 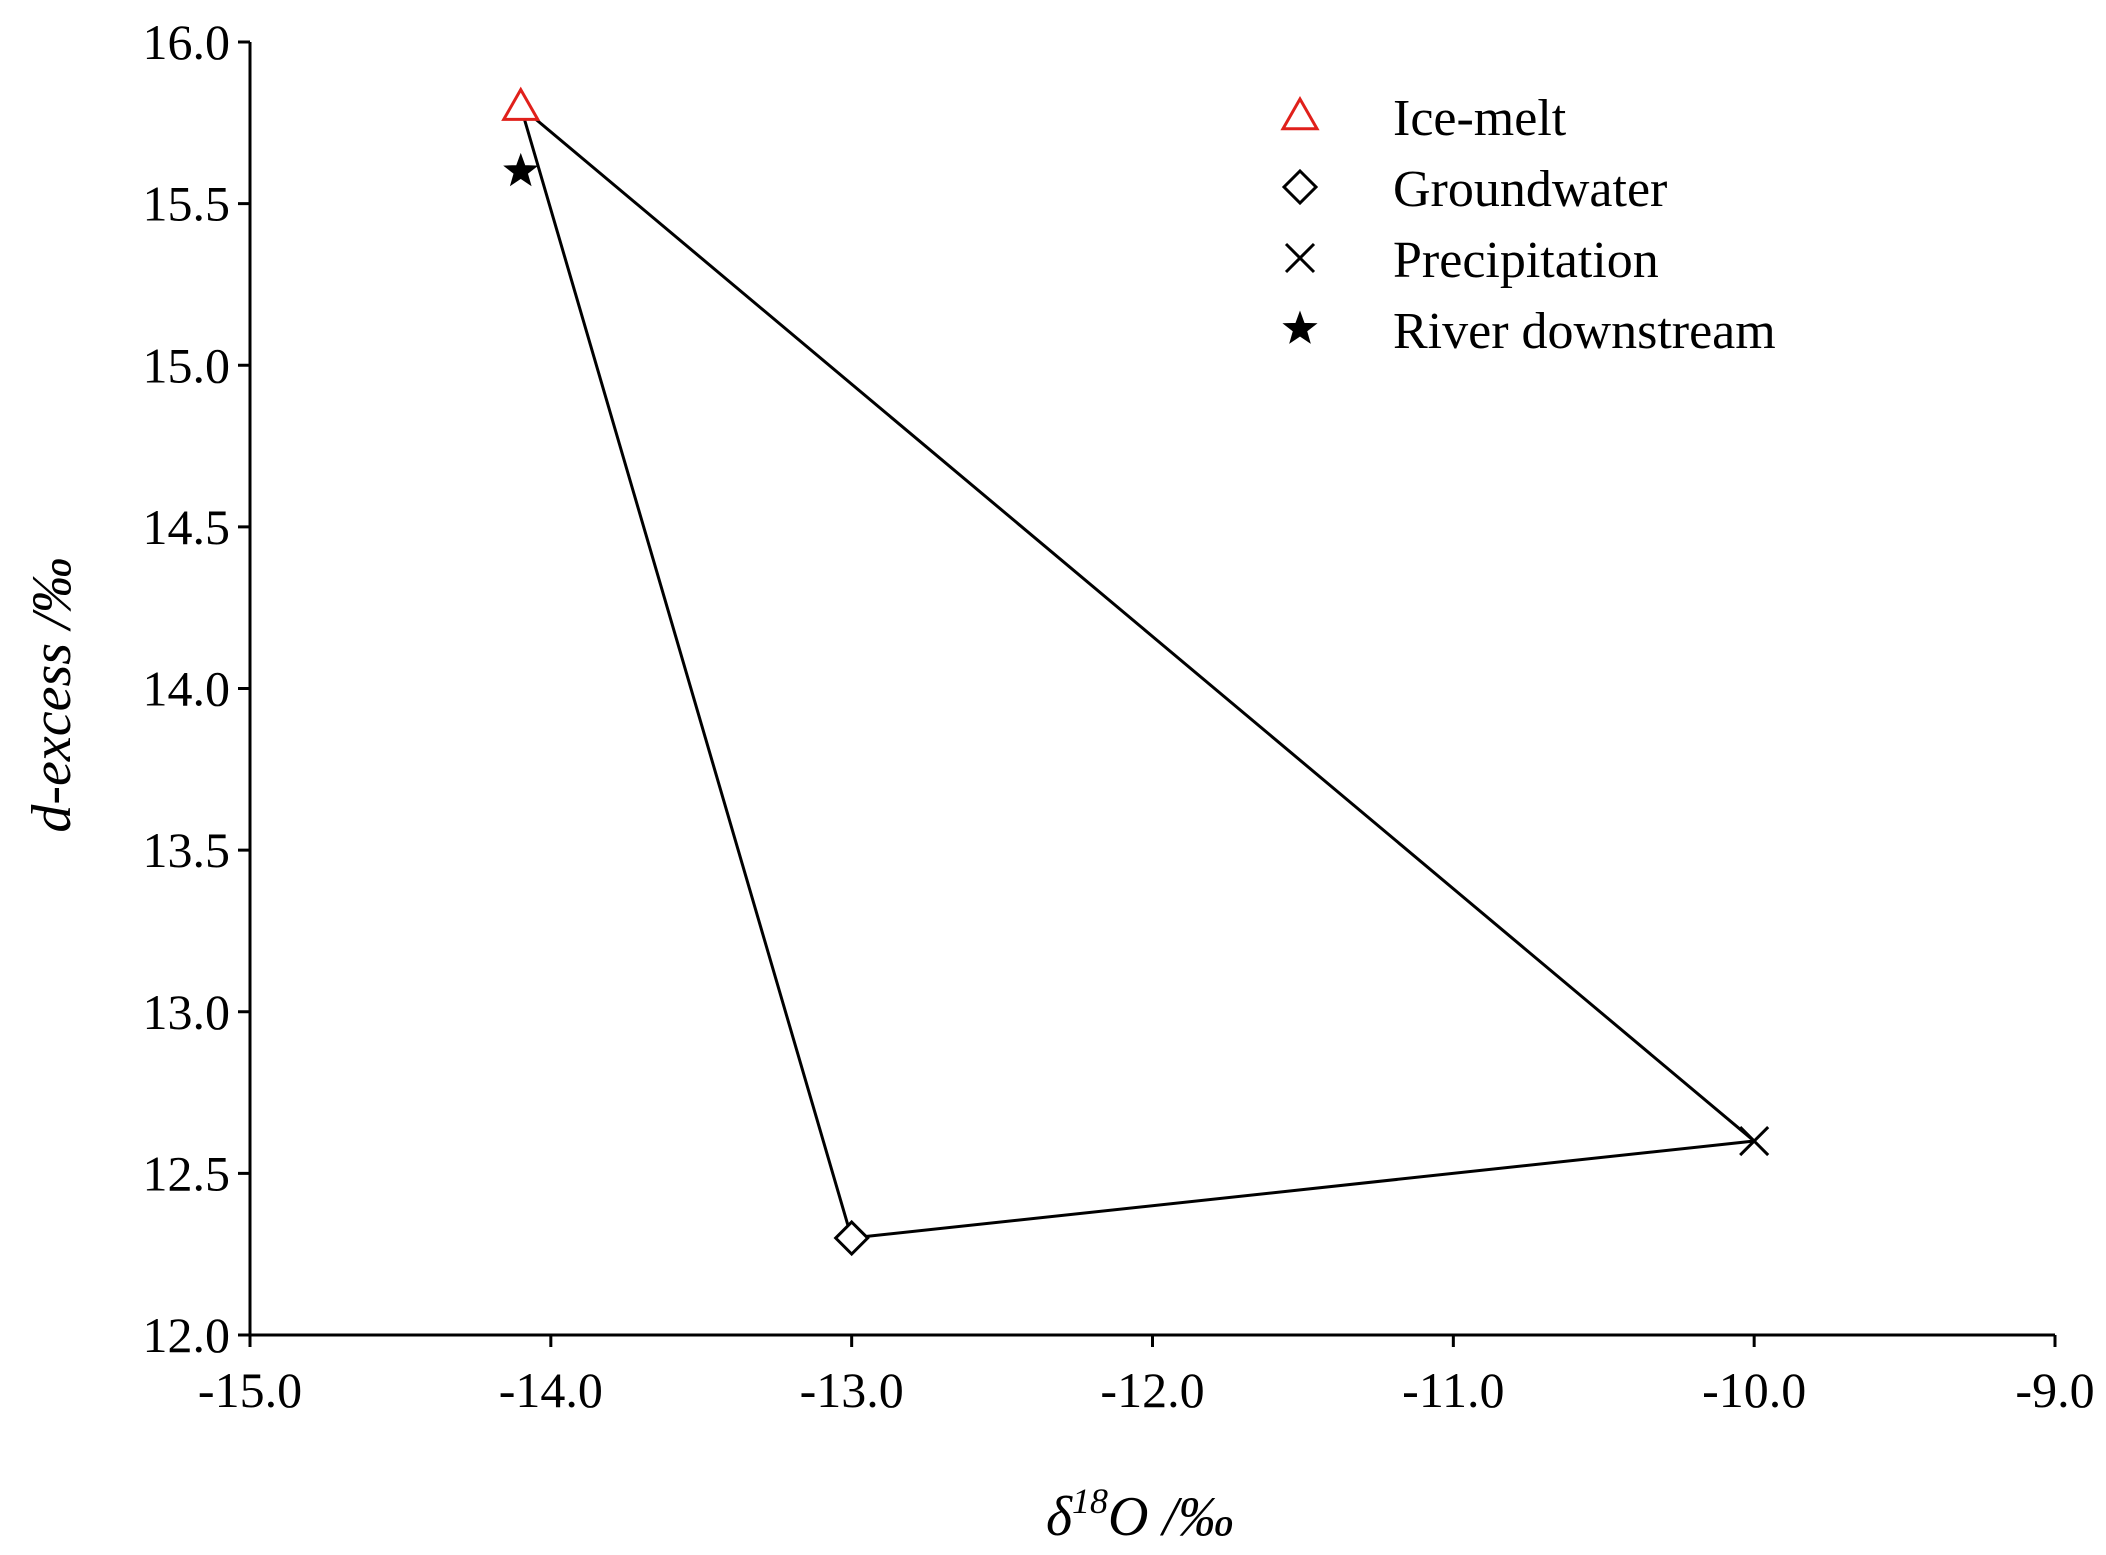 I want to click on y-ticks: 12.0 12.5 13.0 13.5 14.0 14.5 15.0 15.5 16.0, so click(x=196, y=688).